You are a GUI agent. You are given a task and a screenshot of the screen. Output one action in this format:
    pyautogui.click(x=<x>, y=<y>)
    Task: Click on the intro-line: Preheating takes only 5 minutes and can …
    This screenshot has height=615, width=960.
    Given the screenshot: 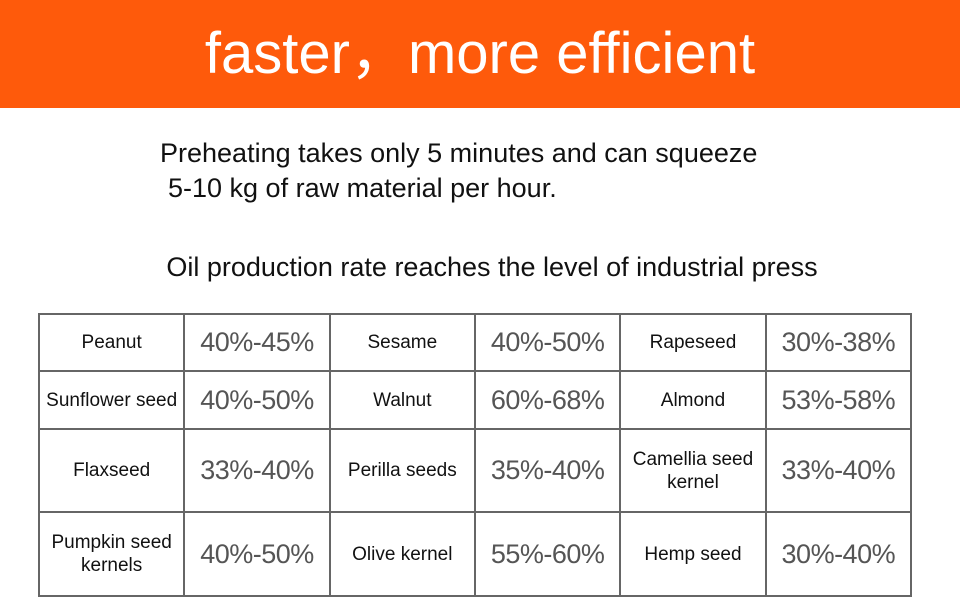 What is the action you would take?
    pyautogui.click(x=459, y=153)
    